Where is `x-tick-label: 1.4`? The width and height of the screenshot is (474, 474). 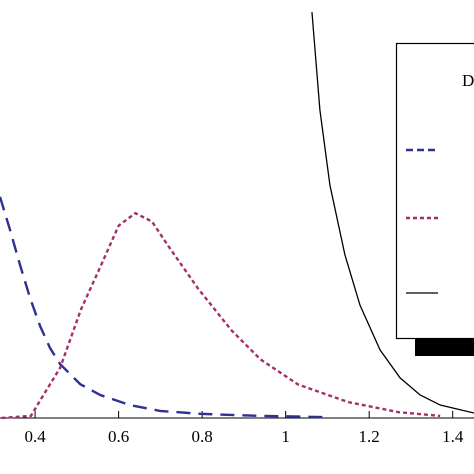 x-tick-label: 1.4 is located at coordinates (453, 436).